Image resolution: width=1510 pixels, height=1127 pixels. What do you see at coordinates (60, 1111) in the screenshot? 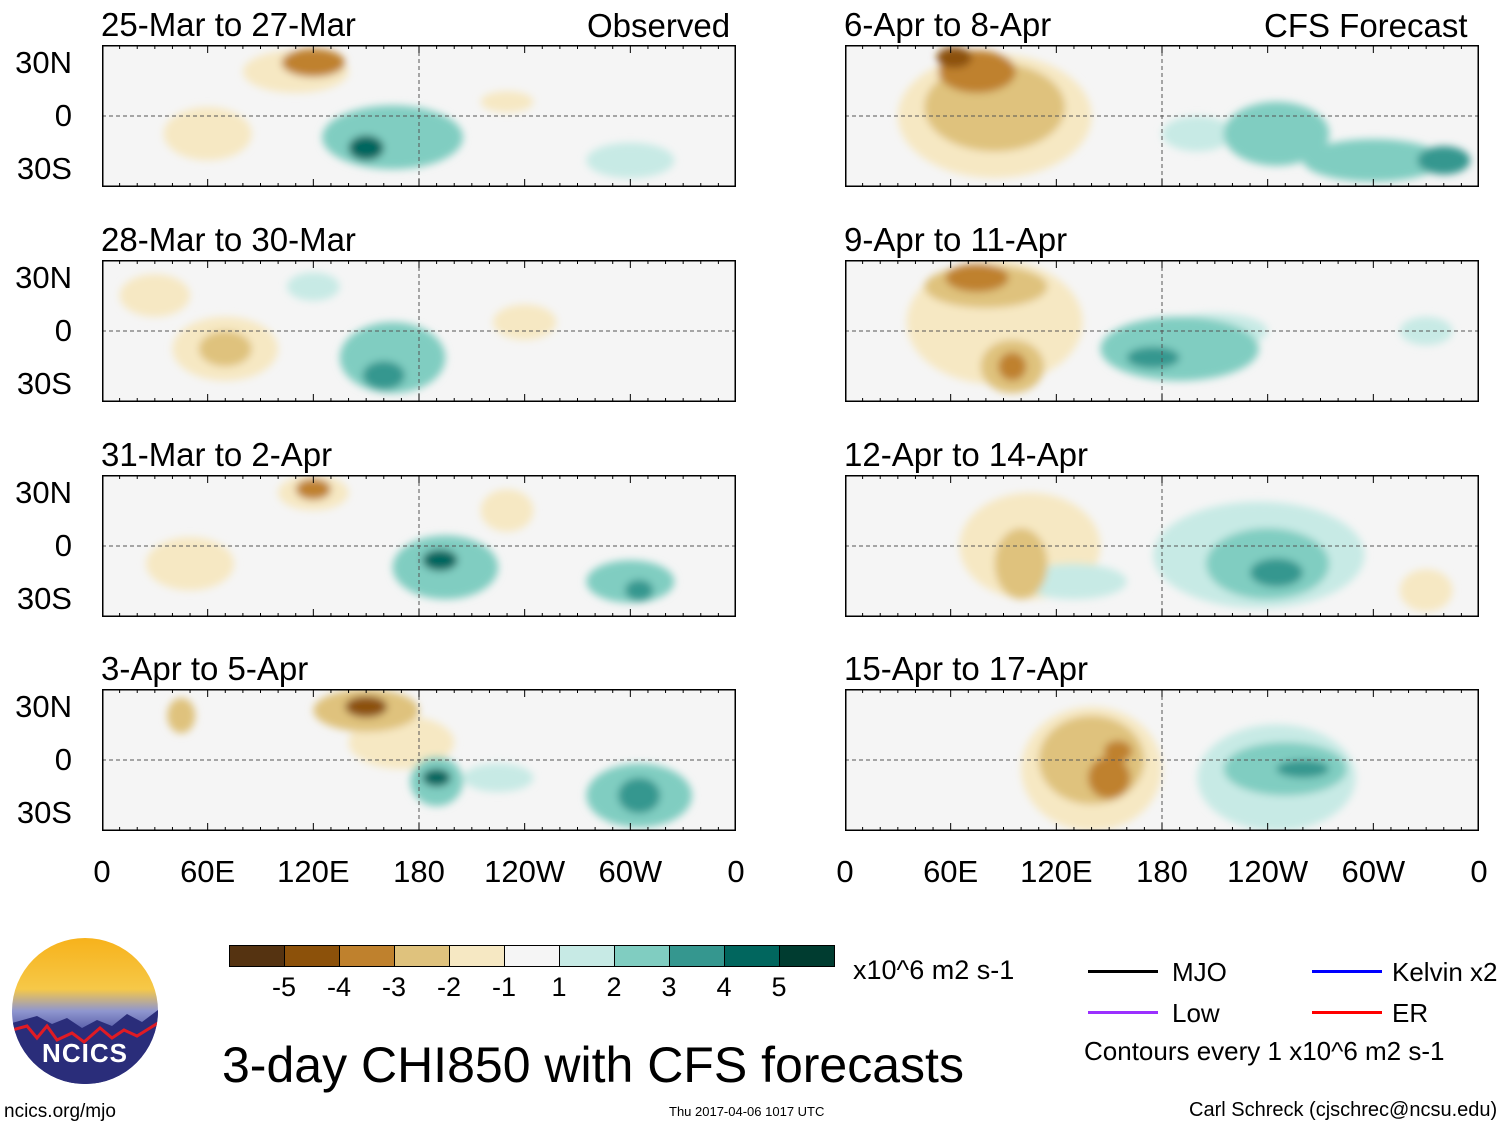
I see `source-url: ncics.org/mjo` at bounding box center [60, 1111].